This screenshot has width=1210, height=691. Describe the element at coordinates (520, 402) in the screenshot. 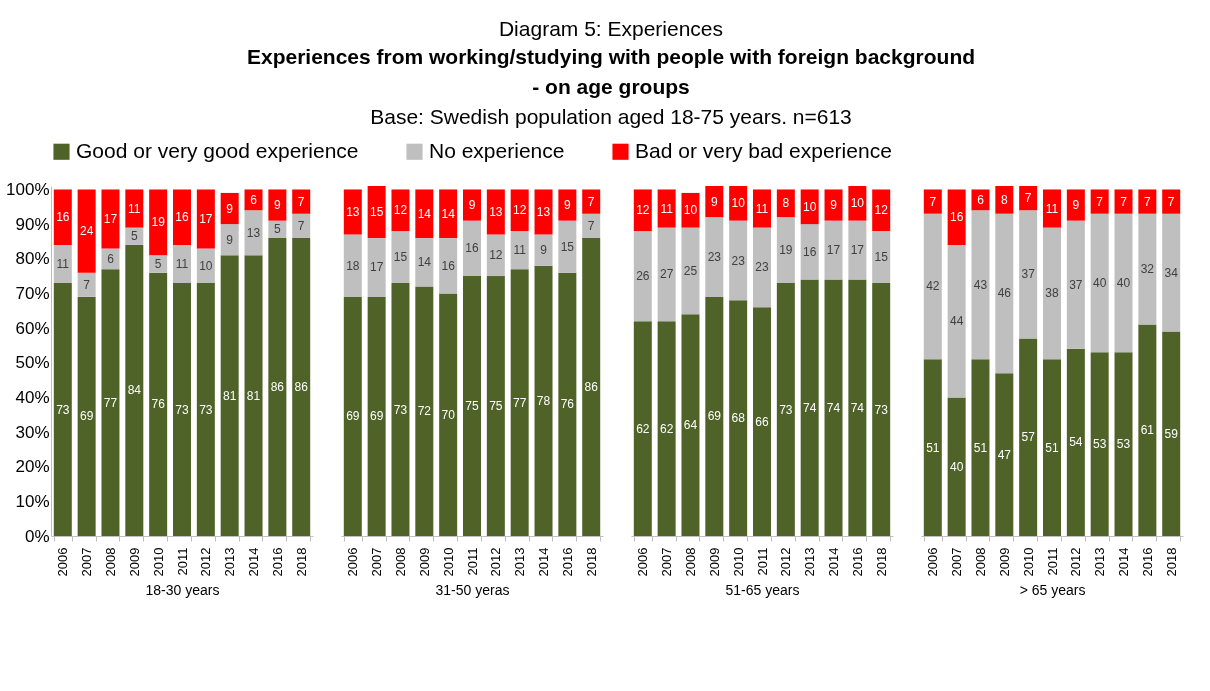

I see `data-label: 77` at that location.